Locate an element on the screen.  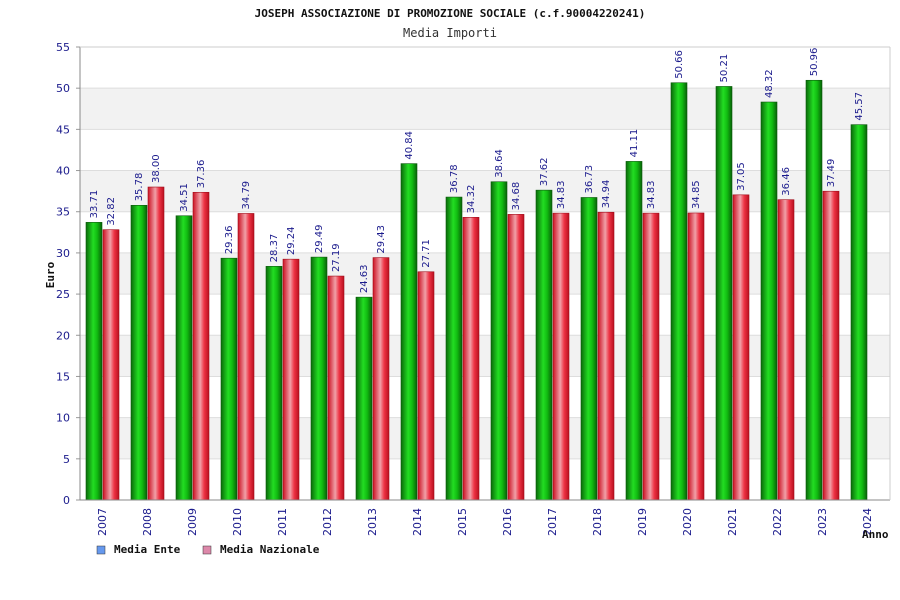
data-label: 34.85 is located at coordinates (696, 194).